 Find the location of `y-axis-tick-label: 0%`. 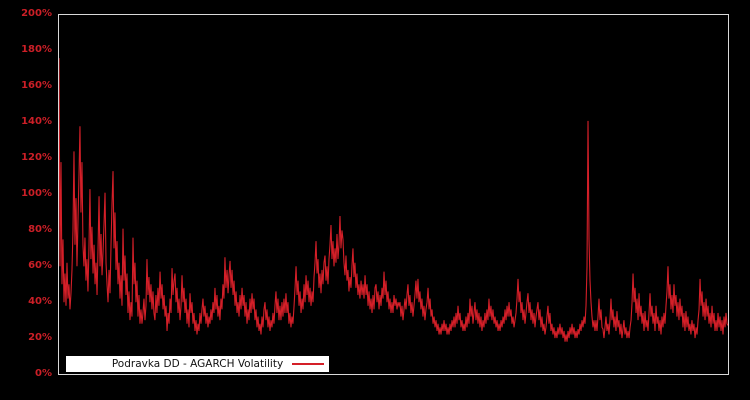

y-axis-tick-label: 0% is located at coordinates (43, 373).